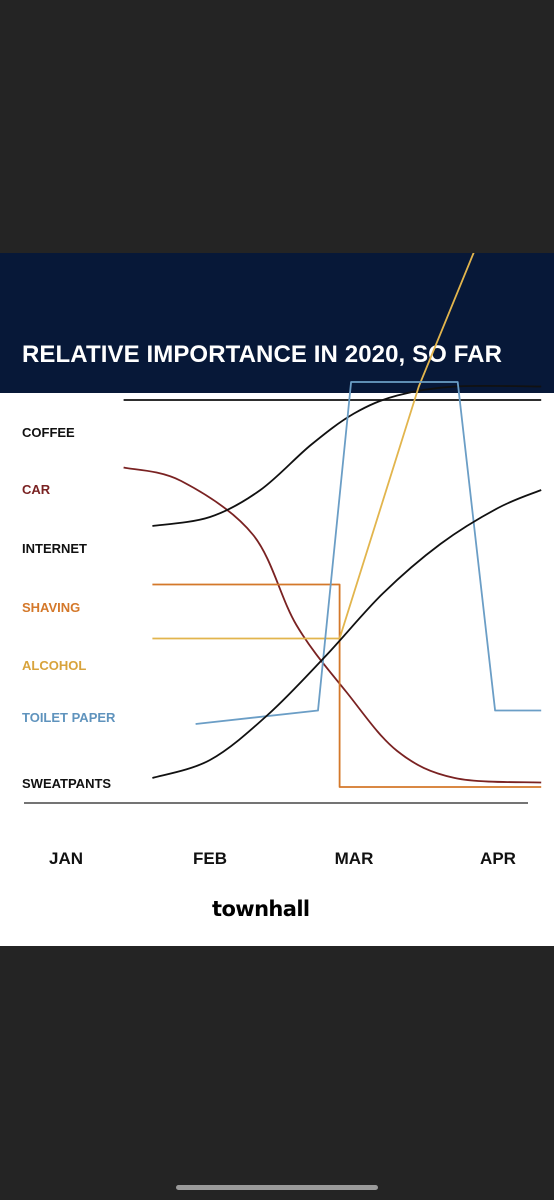 This screenshot has width=554, height=1200. Describe the element at coordinates (347, 455) in the screenshot. I see `series-line-internet` at that location.